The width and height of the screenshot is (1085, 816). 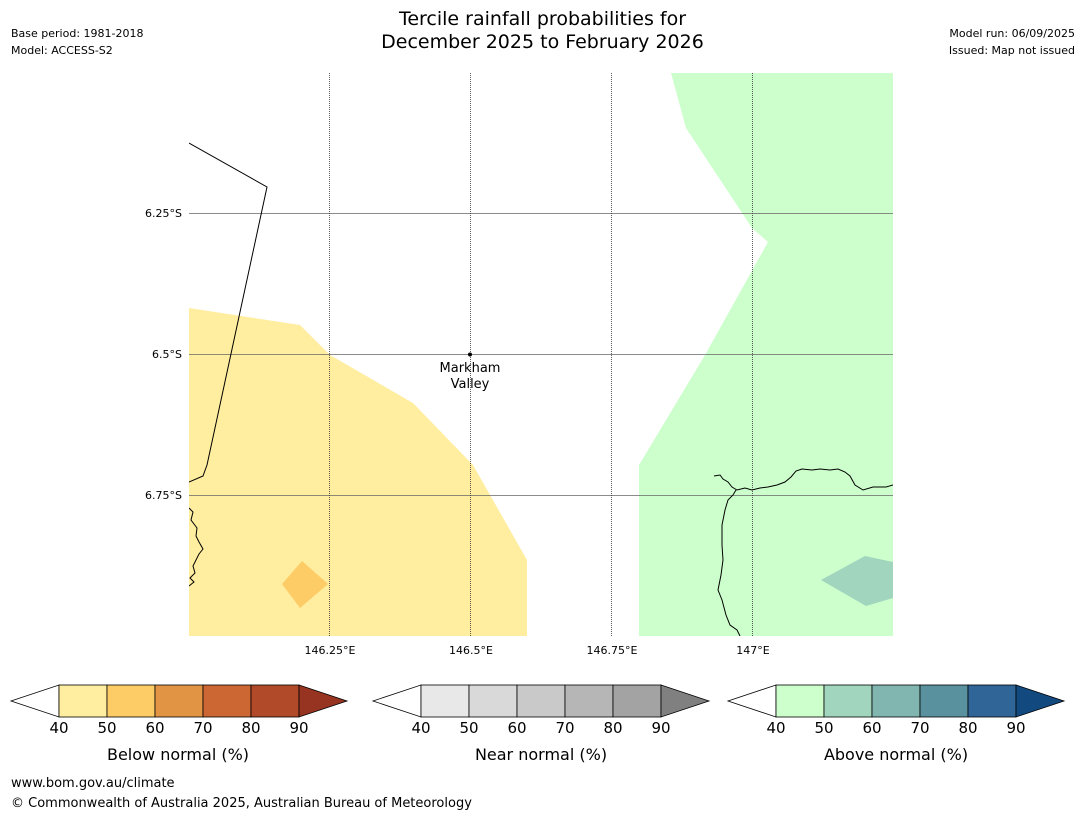 I want to click on lon-label-146.75E: 146.75°E, so click(x=612, y=650).